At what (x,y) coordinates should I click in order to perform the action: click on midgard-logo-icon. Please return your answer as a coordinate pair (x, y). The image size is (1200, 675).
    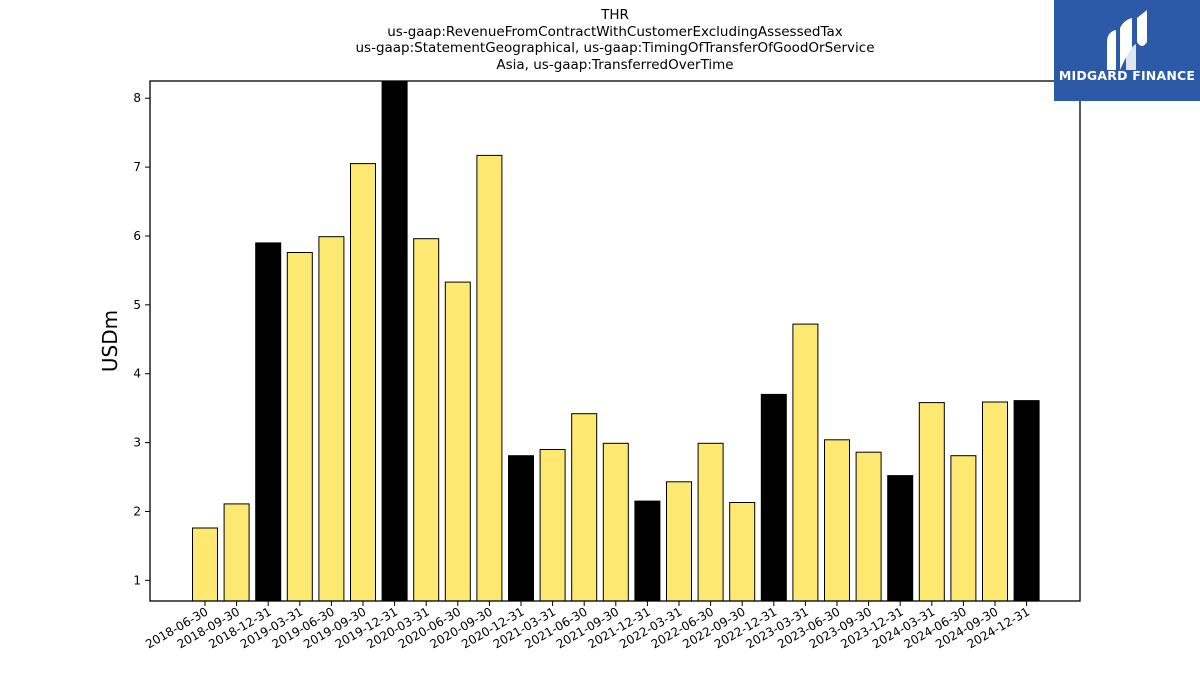
    Looking at the image, I should click on (1127, 40).